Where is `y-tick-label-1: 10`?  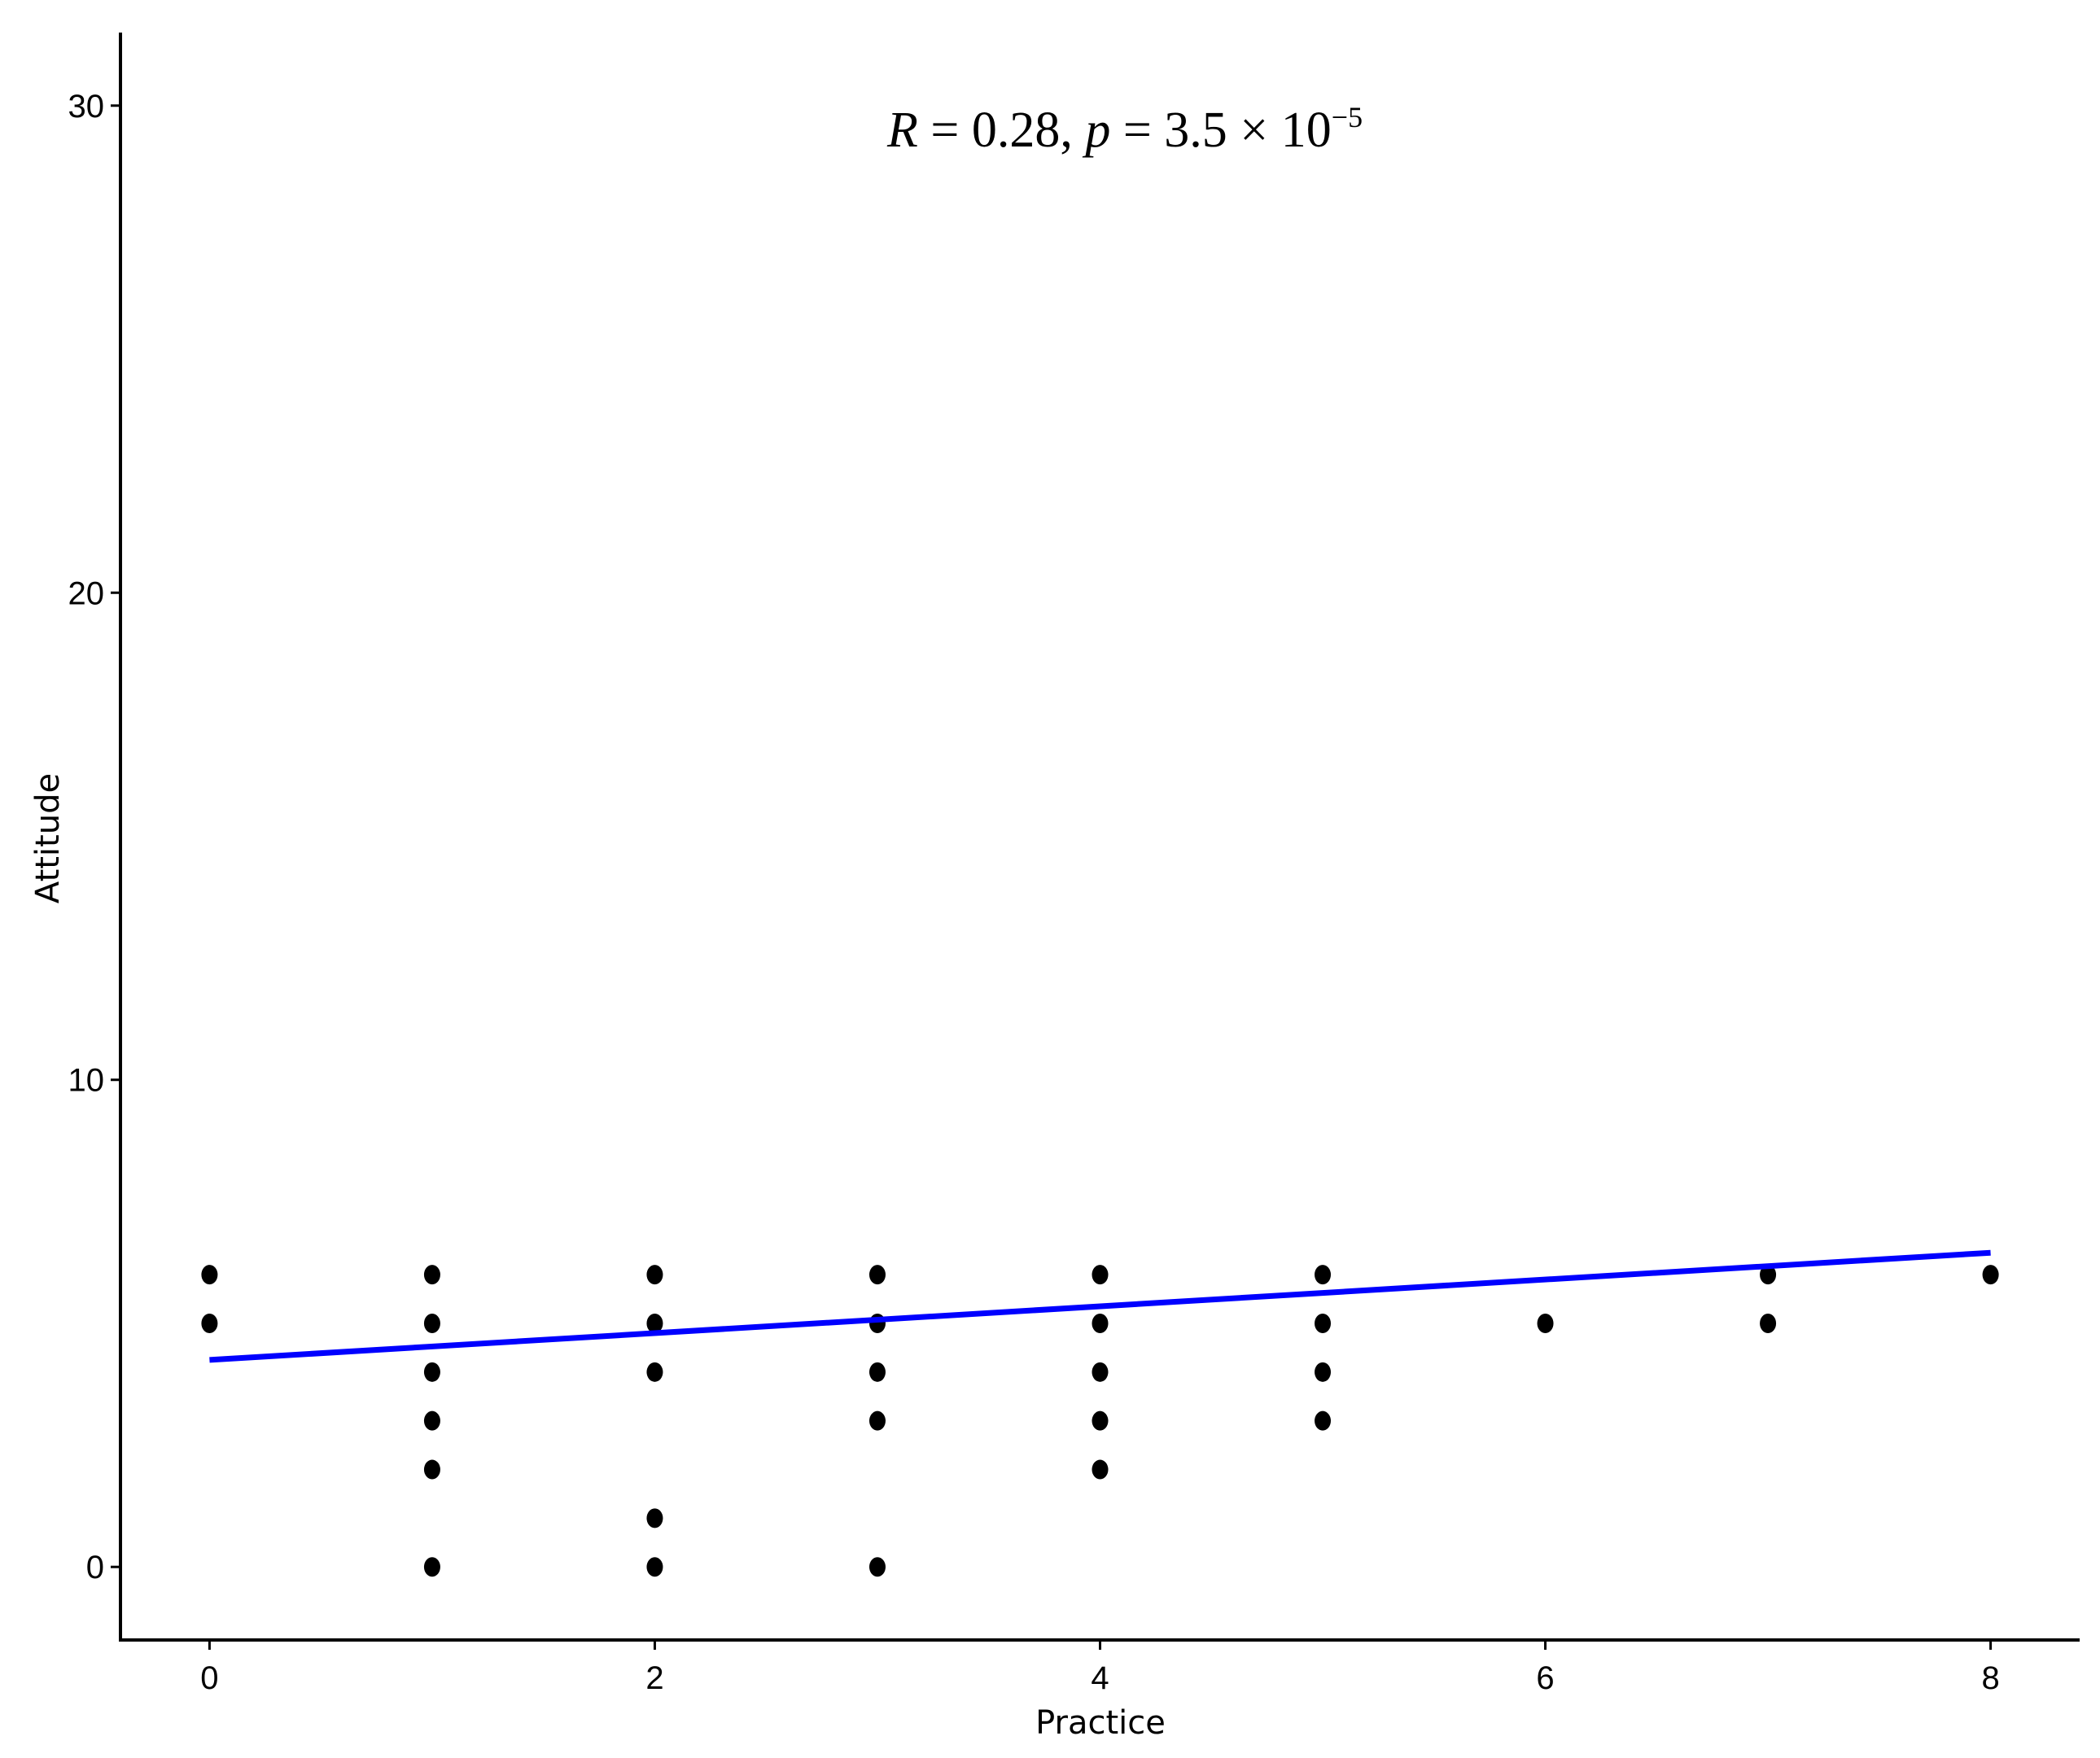 y-tick-label-1: 10 is located at coordinates (86, 1081).